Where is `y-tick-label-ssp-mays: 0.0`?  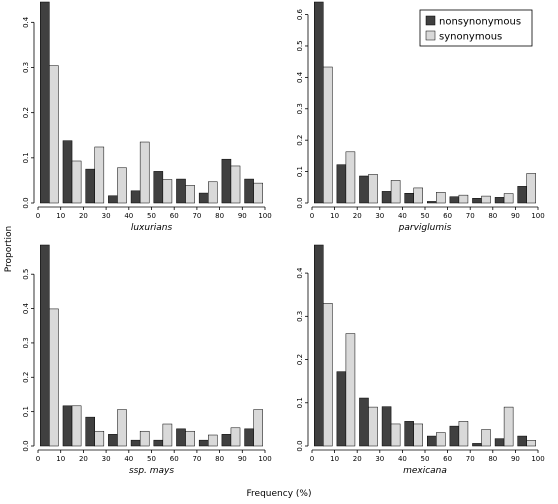 y-tick-label-ssp-mays: 0.0 is located at coordinates (26, 445).